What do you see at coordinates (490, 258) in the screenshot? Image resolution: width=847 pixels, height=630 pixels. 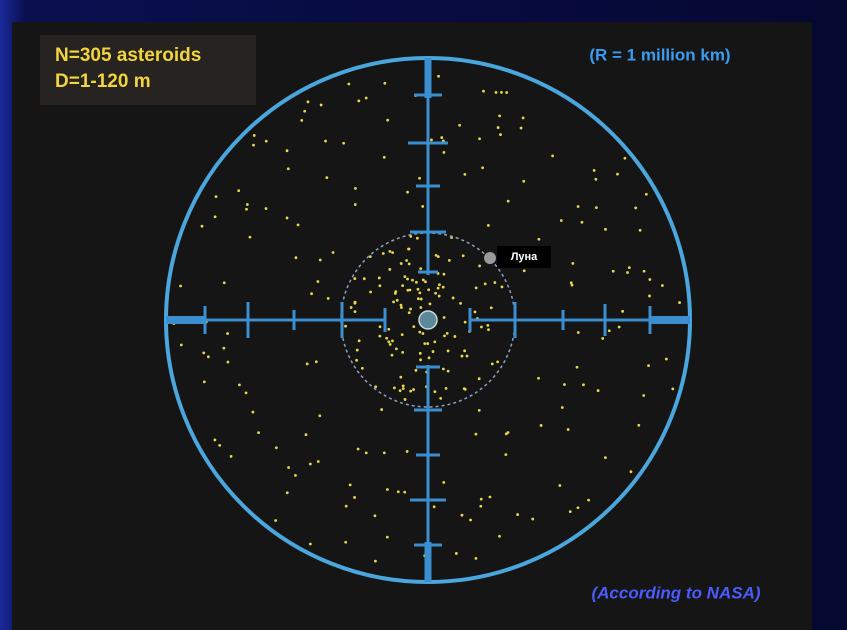 I see `moon` at bounding box center [490, 258].